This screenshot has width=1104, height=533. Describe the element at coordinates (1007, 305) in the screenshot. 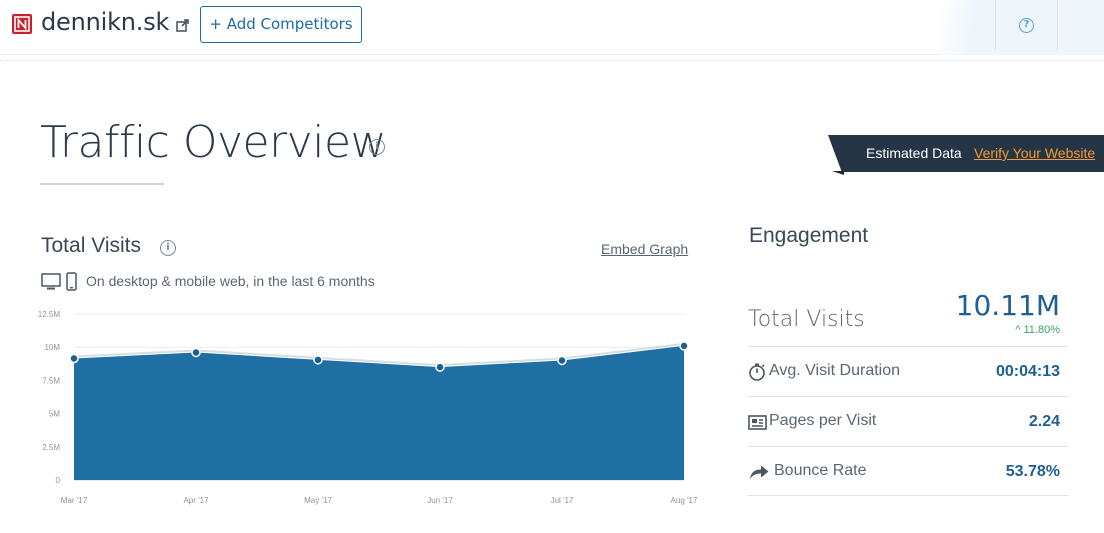

I see `engagement-total-visits-value: 10.11M` at that location.